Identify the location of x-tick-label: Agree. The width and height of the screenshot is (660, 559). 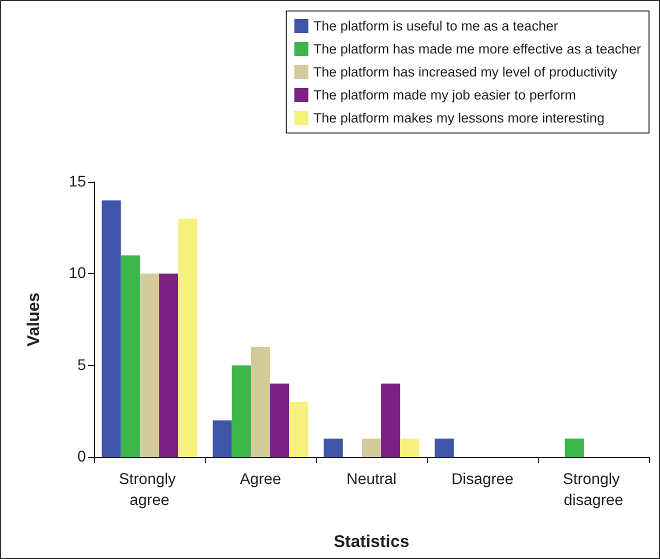
(261, 479).